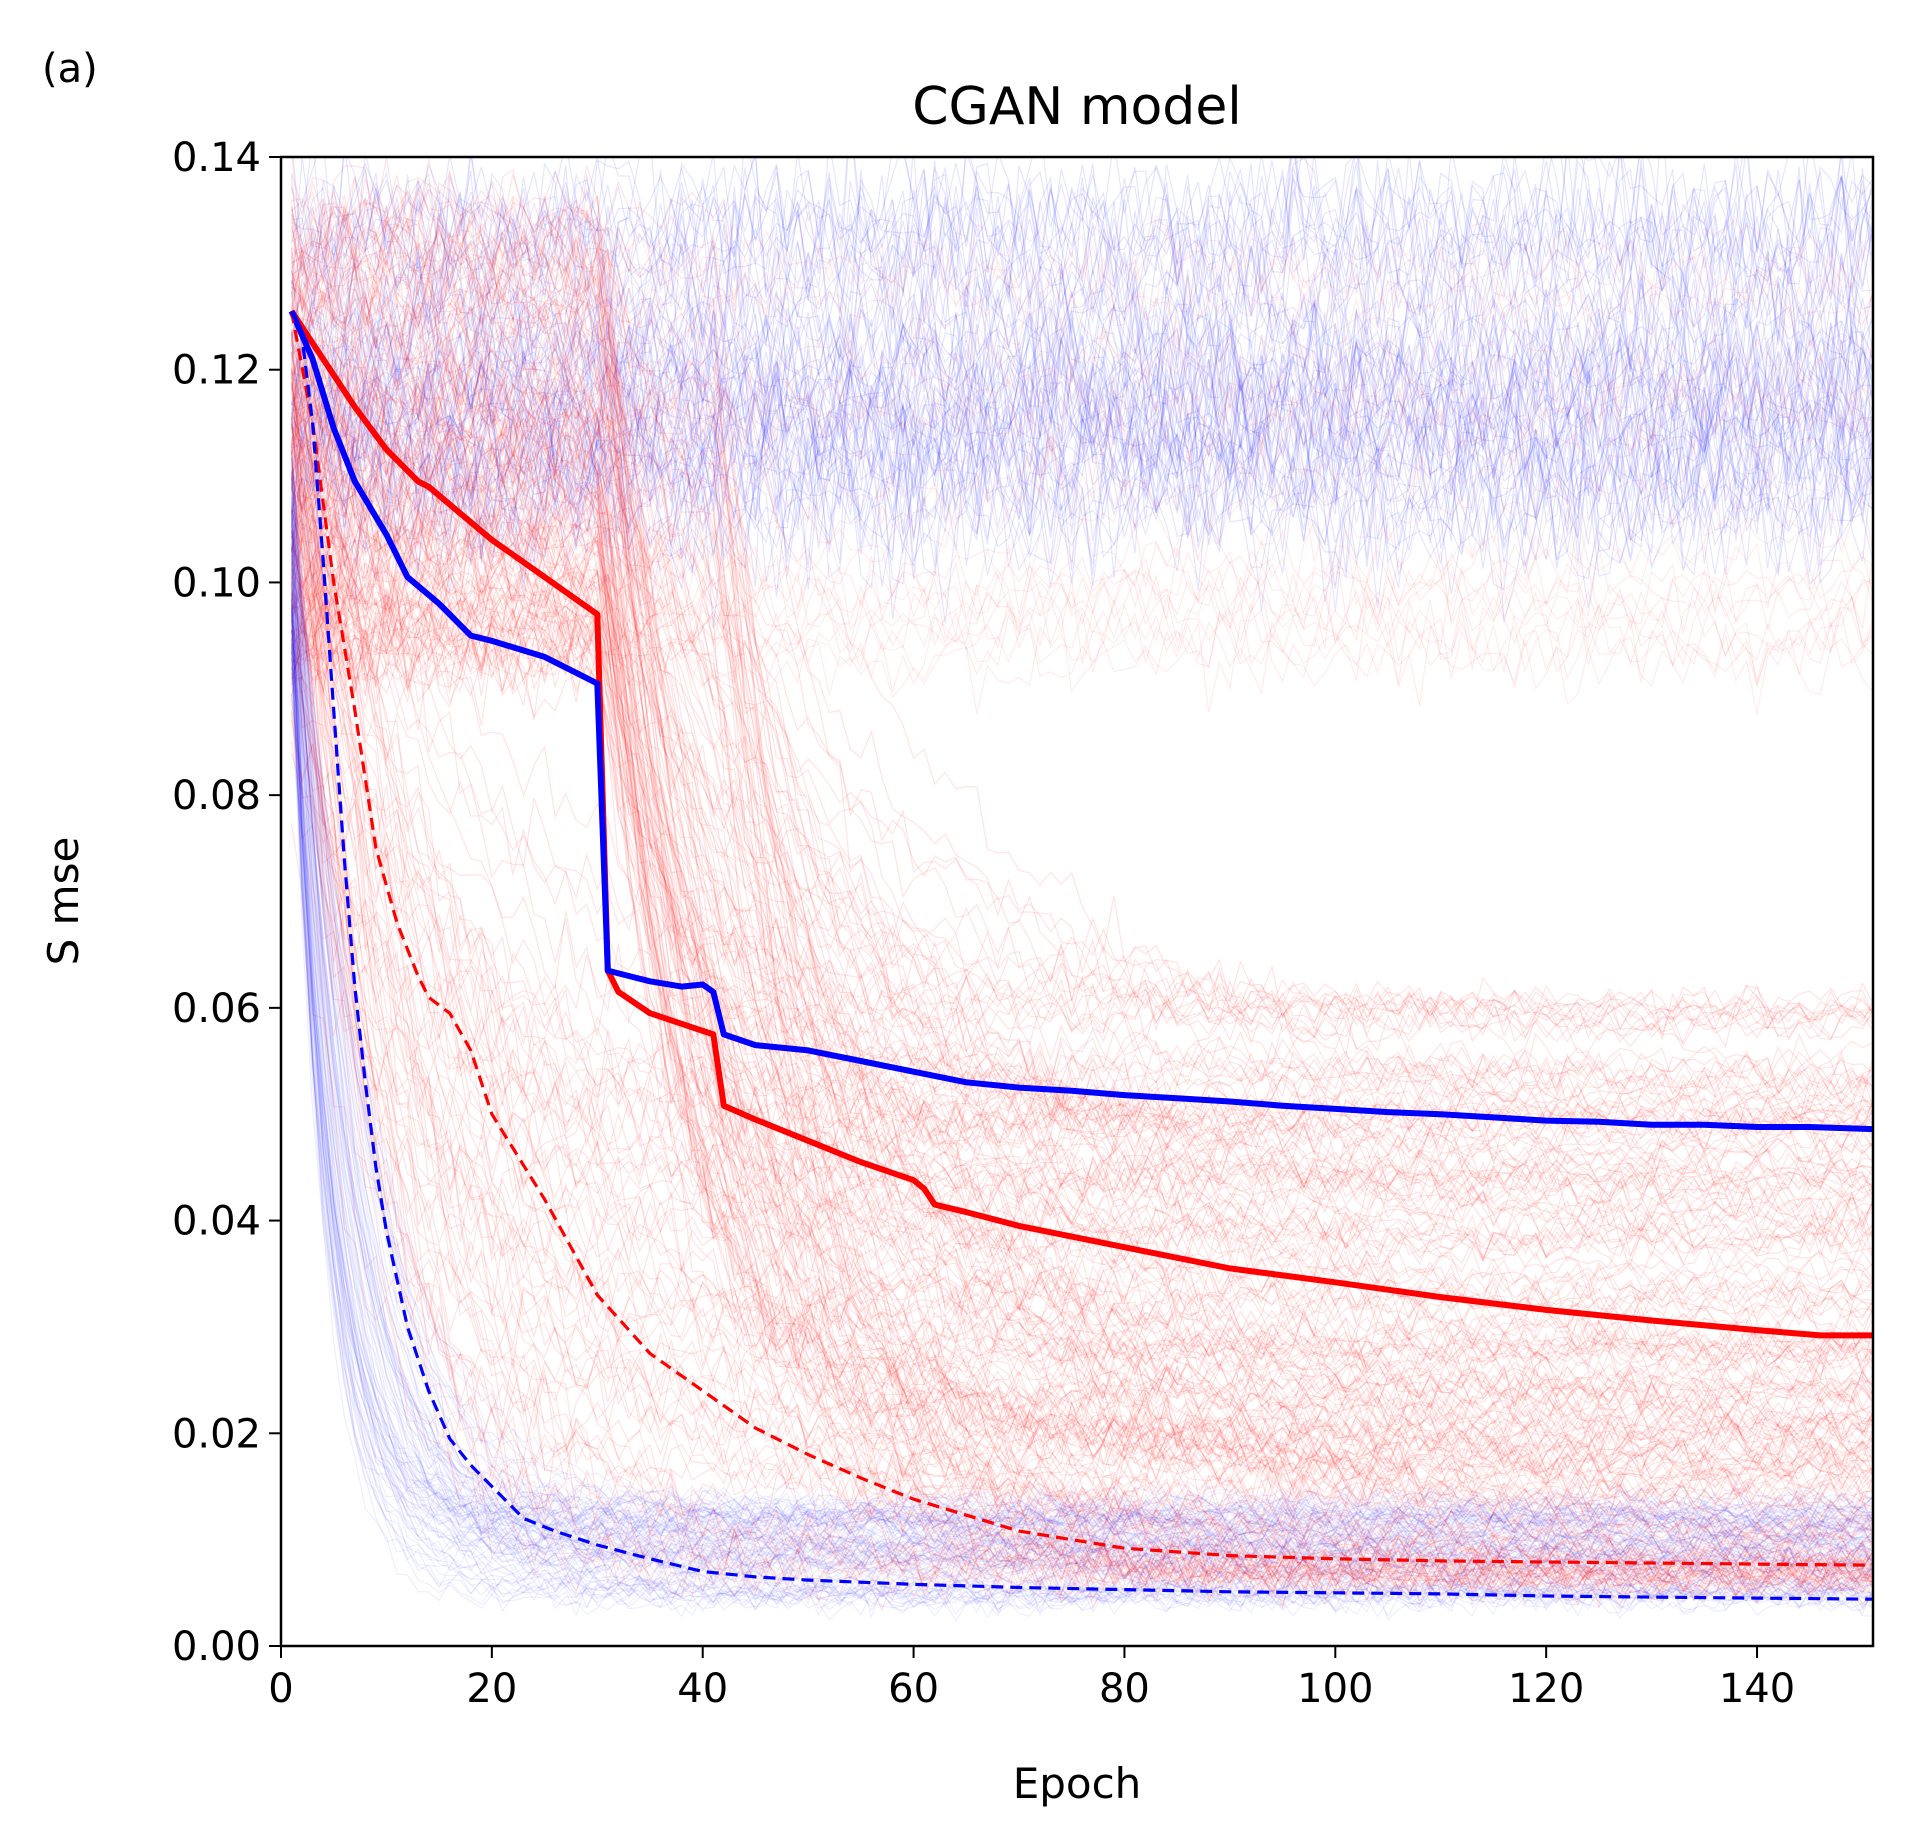 The width and height of the screenshot is (1905, 1843). I want to click on x-tick-label: 80, so click(1124, 1689).